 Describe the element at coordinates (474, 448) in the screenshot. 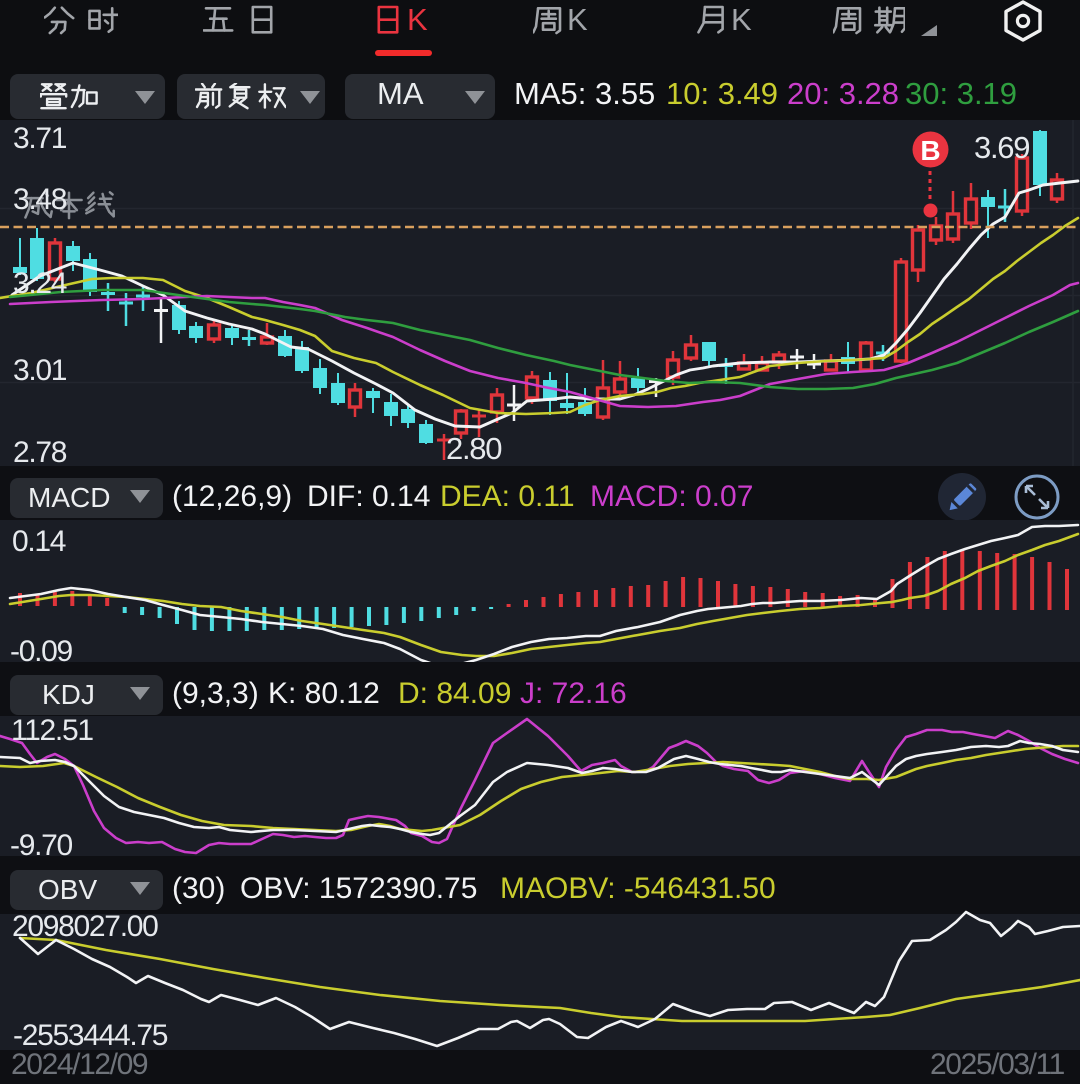

I see `svg-text: 2.80` at that location.